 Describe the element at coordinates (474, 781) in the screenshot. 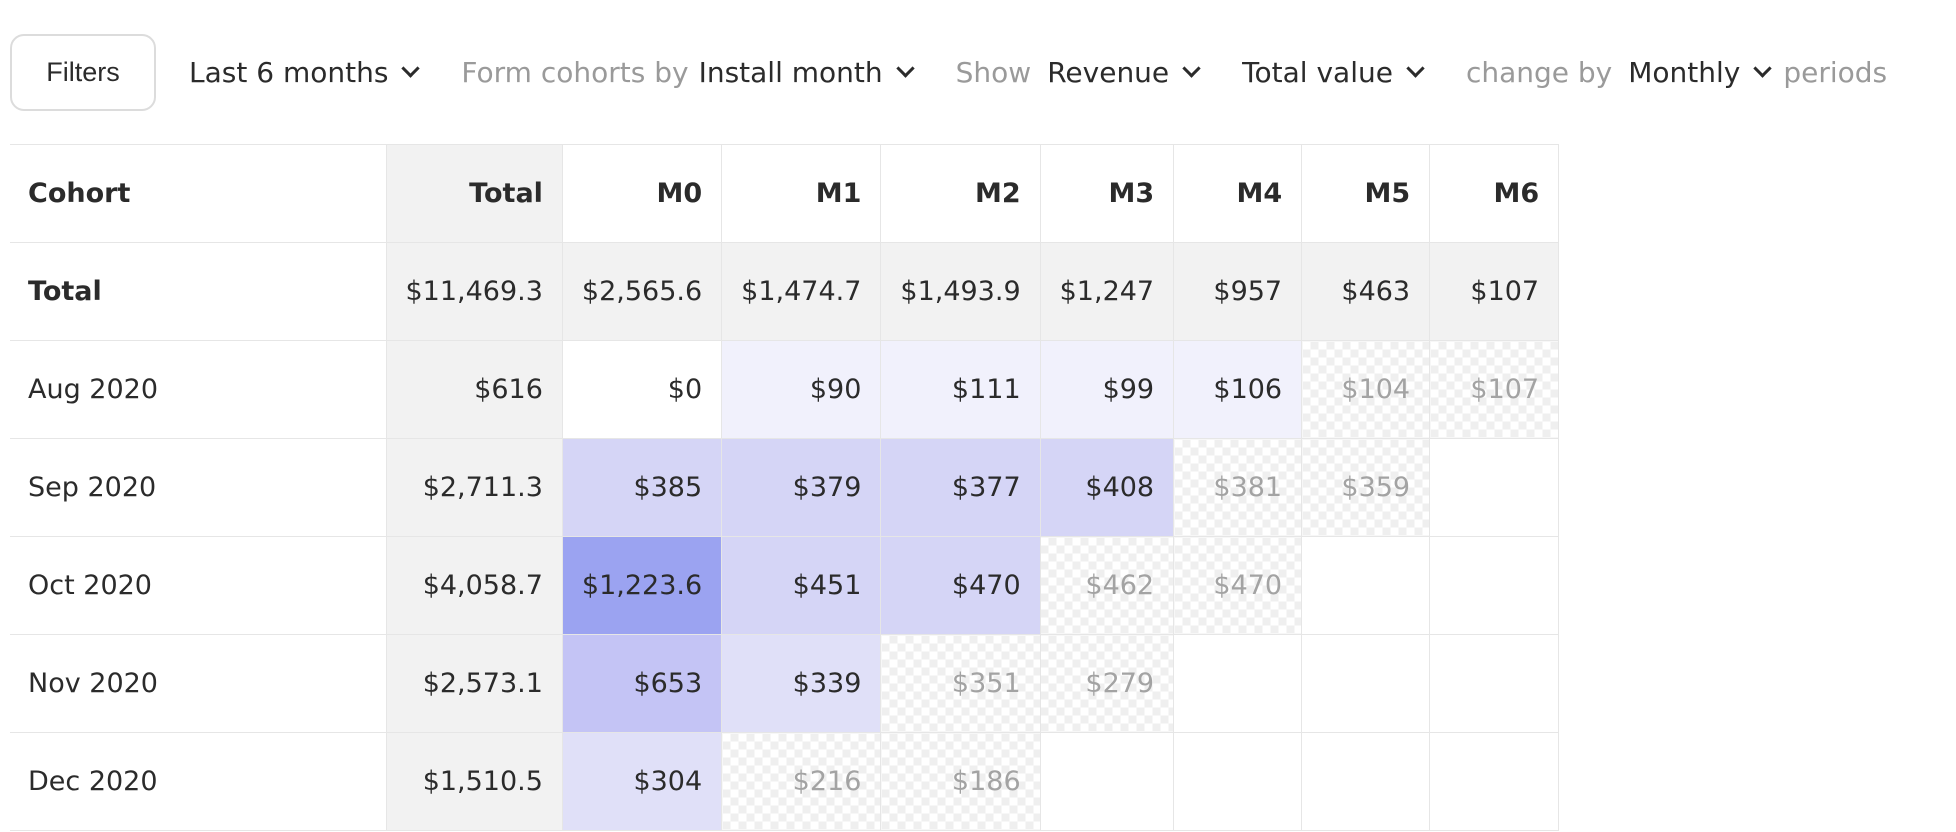

I see `row-total: $1,510.5` at that location.